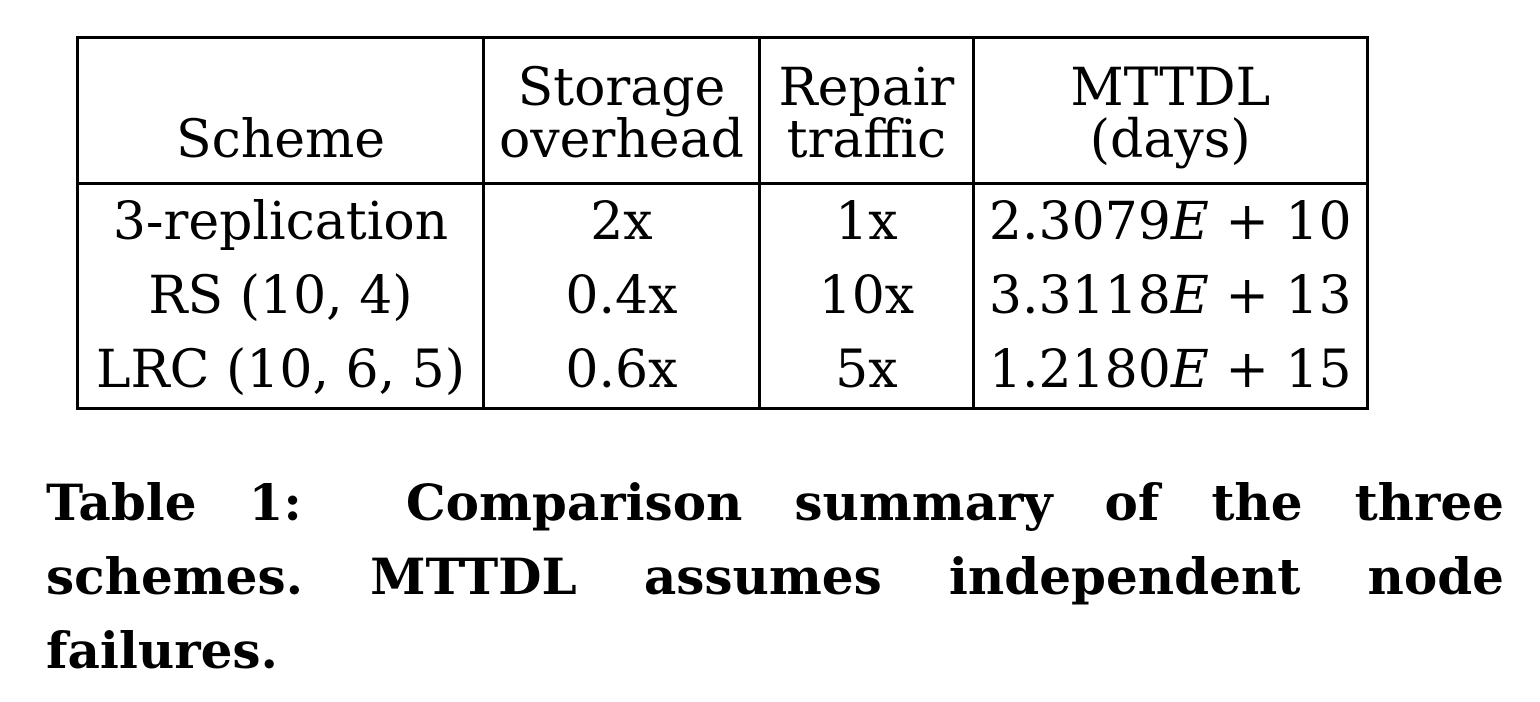  What do you see at coordinates (621, 221) in the screenshot?
I see `cell-storage-overhead: 2x` at bounding box center [621, 221].